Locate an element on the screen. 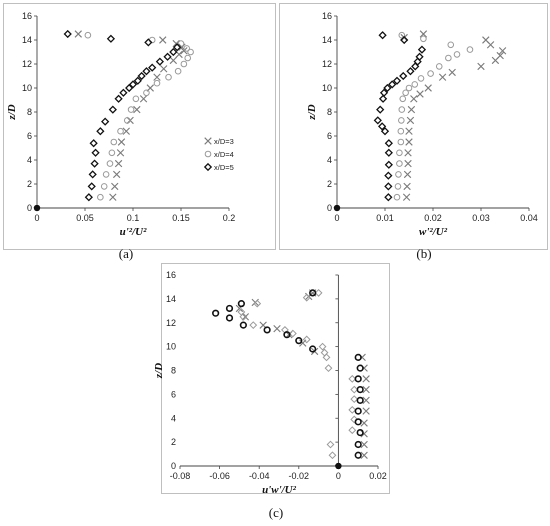 Image resolution: width=550 pixels, height=526 pixels. x-tick-label: 0.03 is located at coordinates (481, 218).